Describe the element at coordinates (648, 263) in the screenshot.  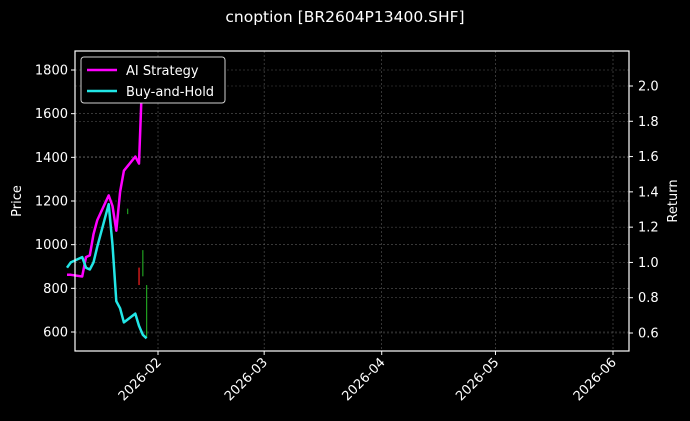
I see `y-tick-label-right: 1.0` at that location.